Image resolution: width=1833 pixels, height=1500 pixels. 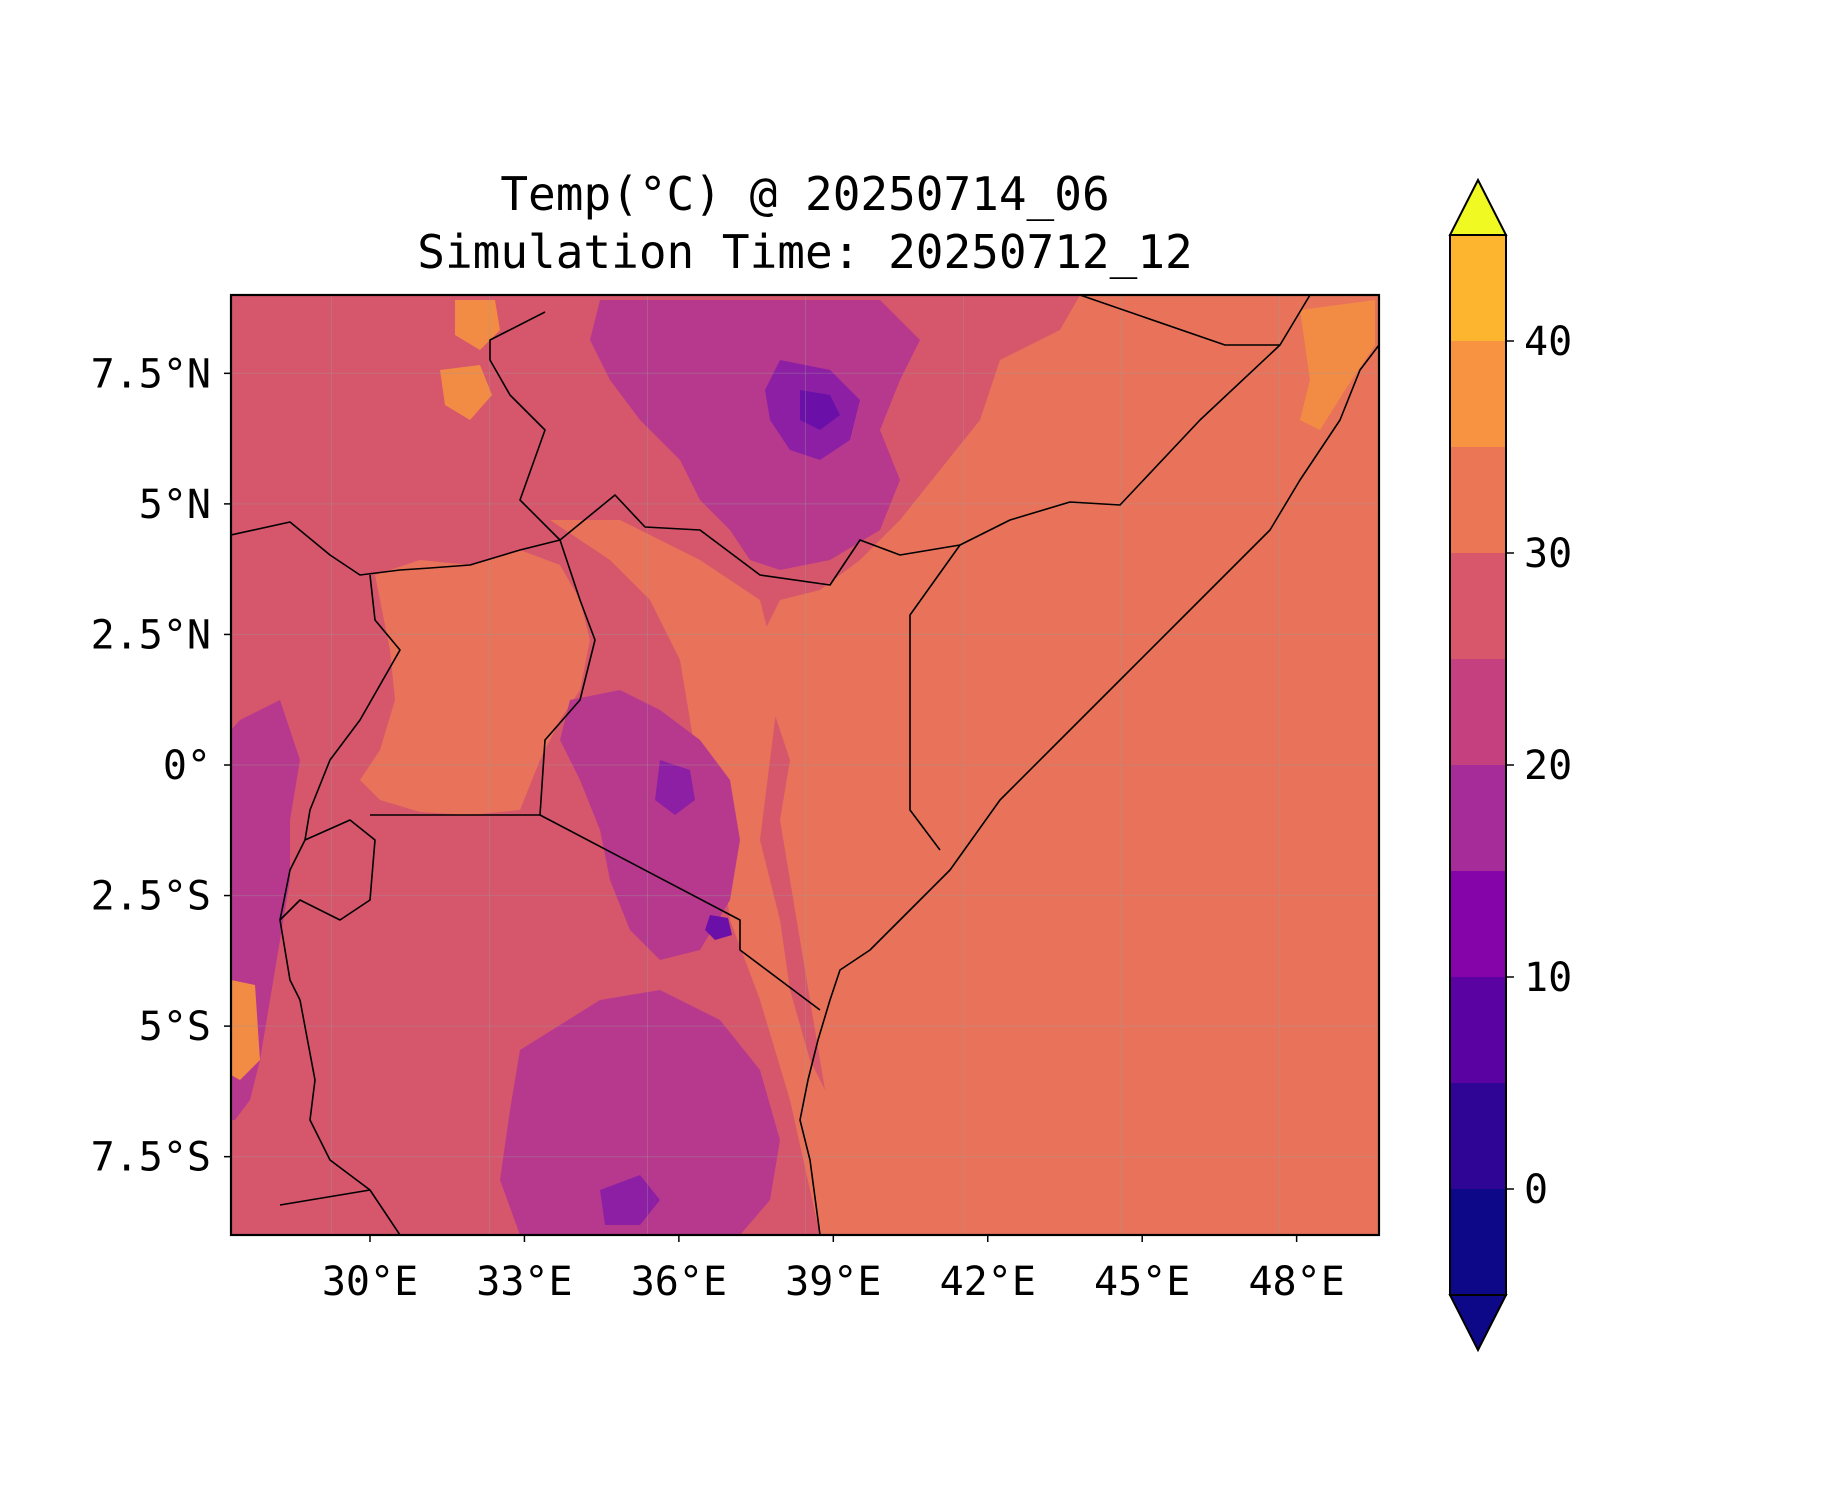 What do you see at coordinates (340, 747) in the screenshot?
I see `uganda-drc-border` at bounding box center [340, 747].